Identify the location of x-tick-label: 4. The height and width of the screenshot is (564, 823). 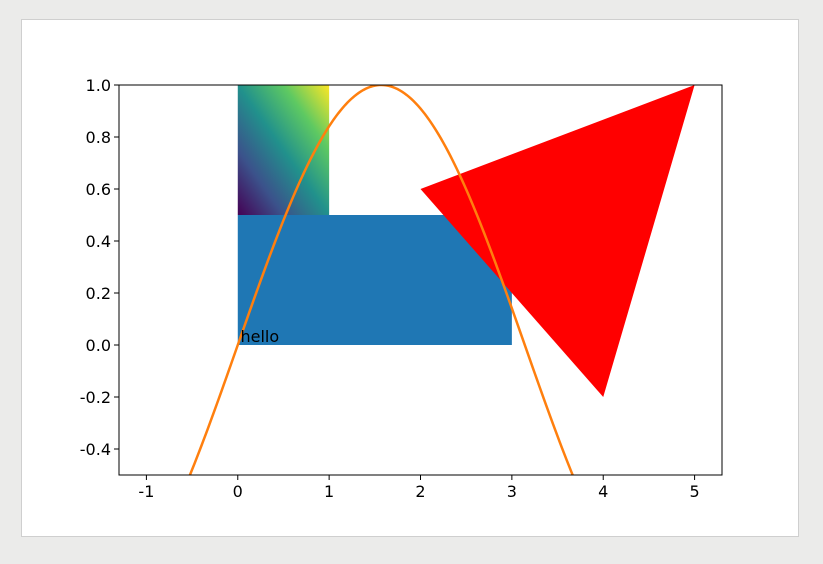
(603, 491).